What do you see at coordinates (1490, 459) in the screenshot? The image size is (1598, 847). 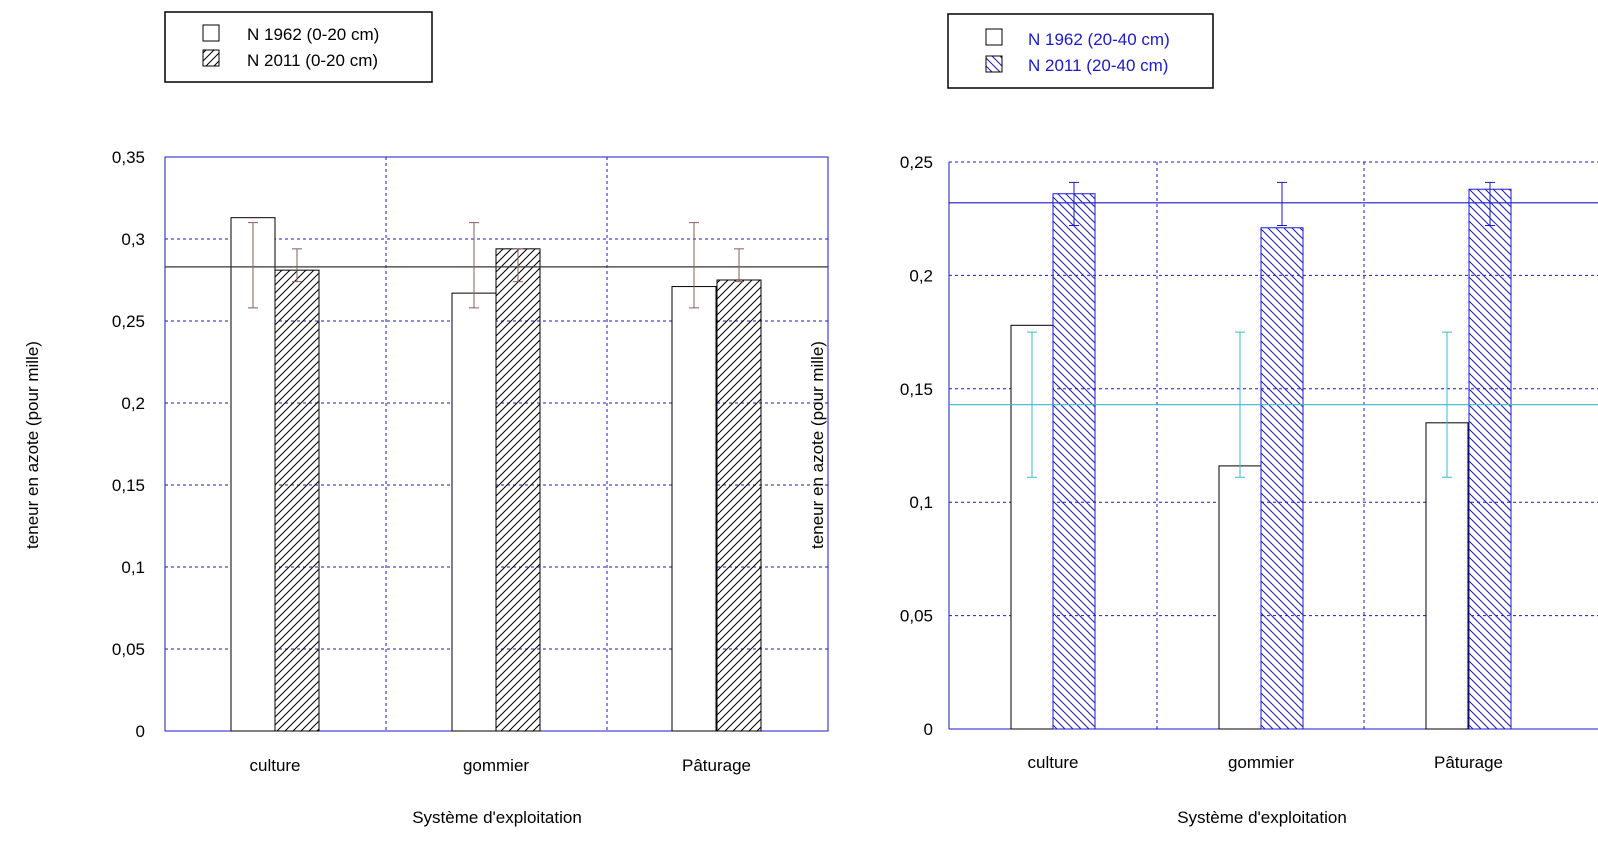 I see `right-bar-n2011-pâturage` at bounding box center [1490, 459].